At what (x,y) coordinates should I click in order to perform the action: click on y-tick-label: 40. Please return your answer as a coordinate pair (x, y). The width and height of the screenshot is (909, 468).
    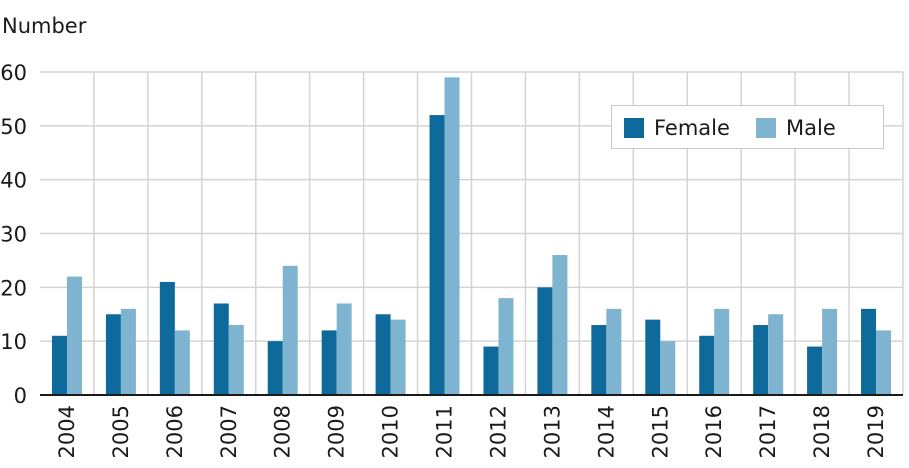
    Looking at the image, I should click on (13, 181).